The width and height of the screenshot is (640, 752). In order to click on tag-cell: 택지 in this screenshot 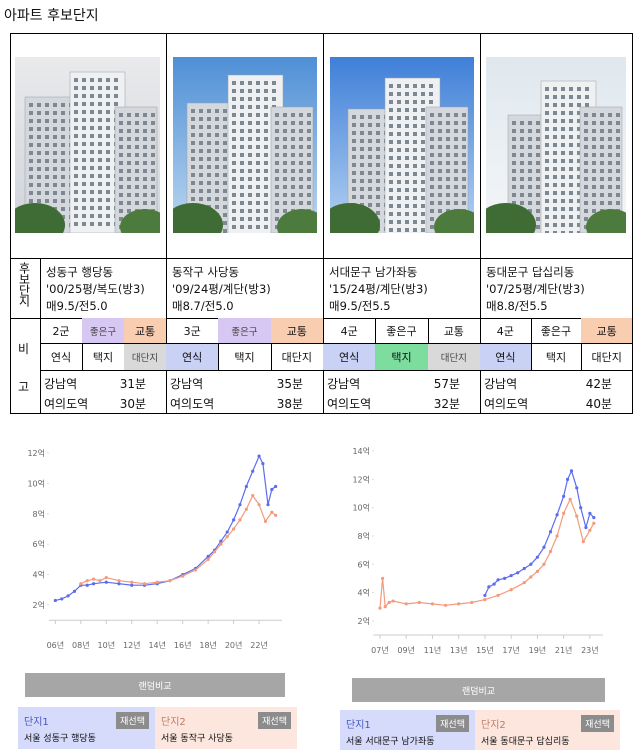, I will do `click(556, 357)`.